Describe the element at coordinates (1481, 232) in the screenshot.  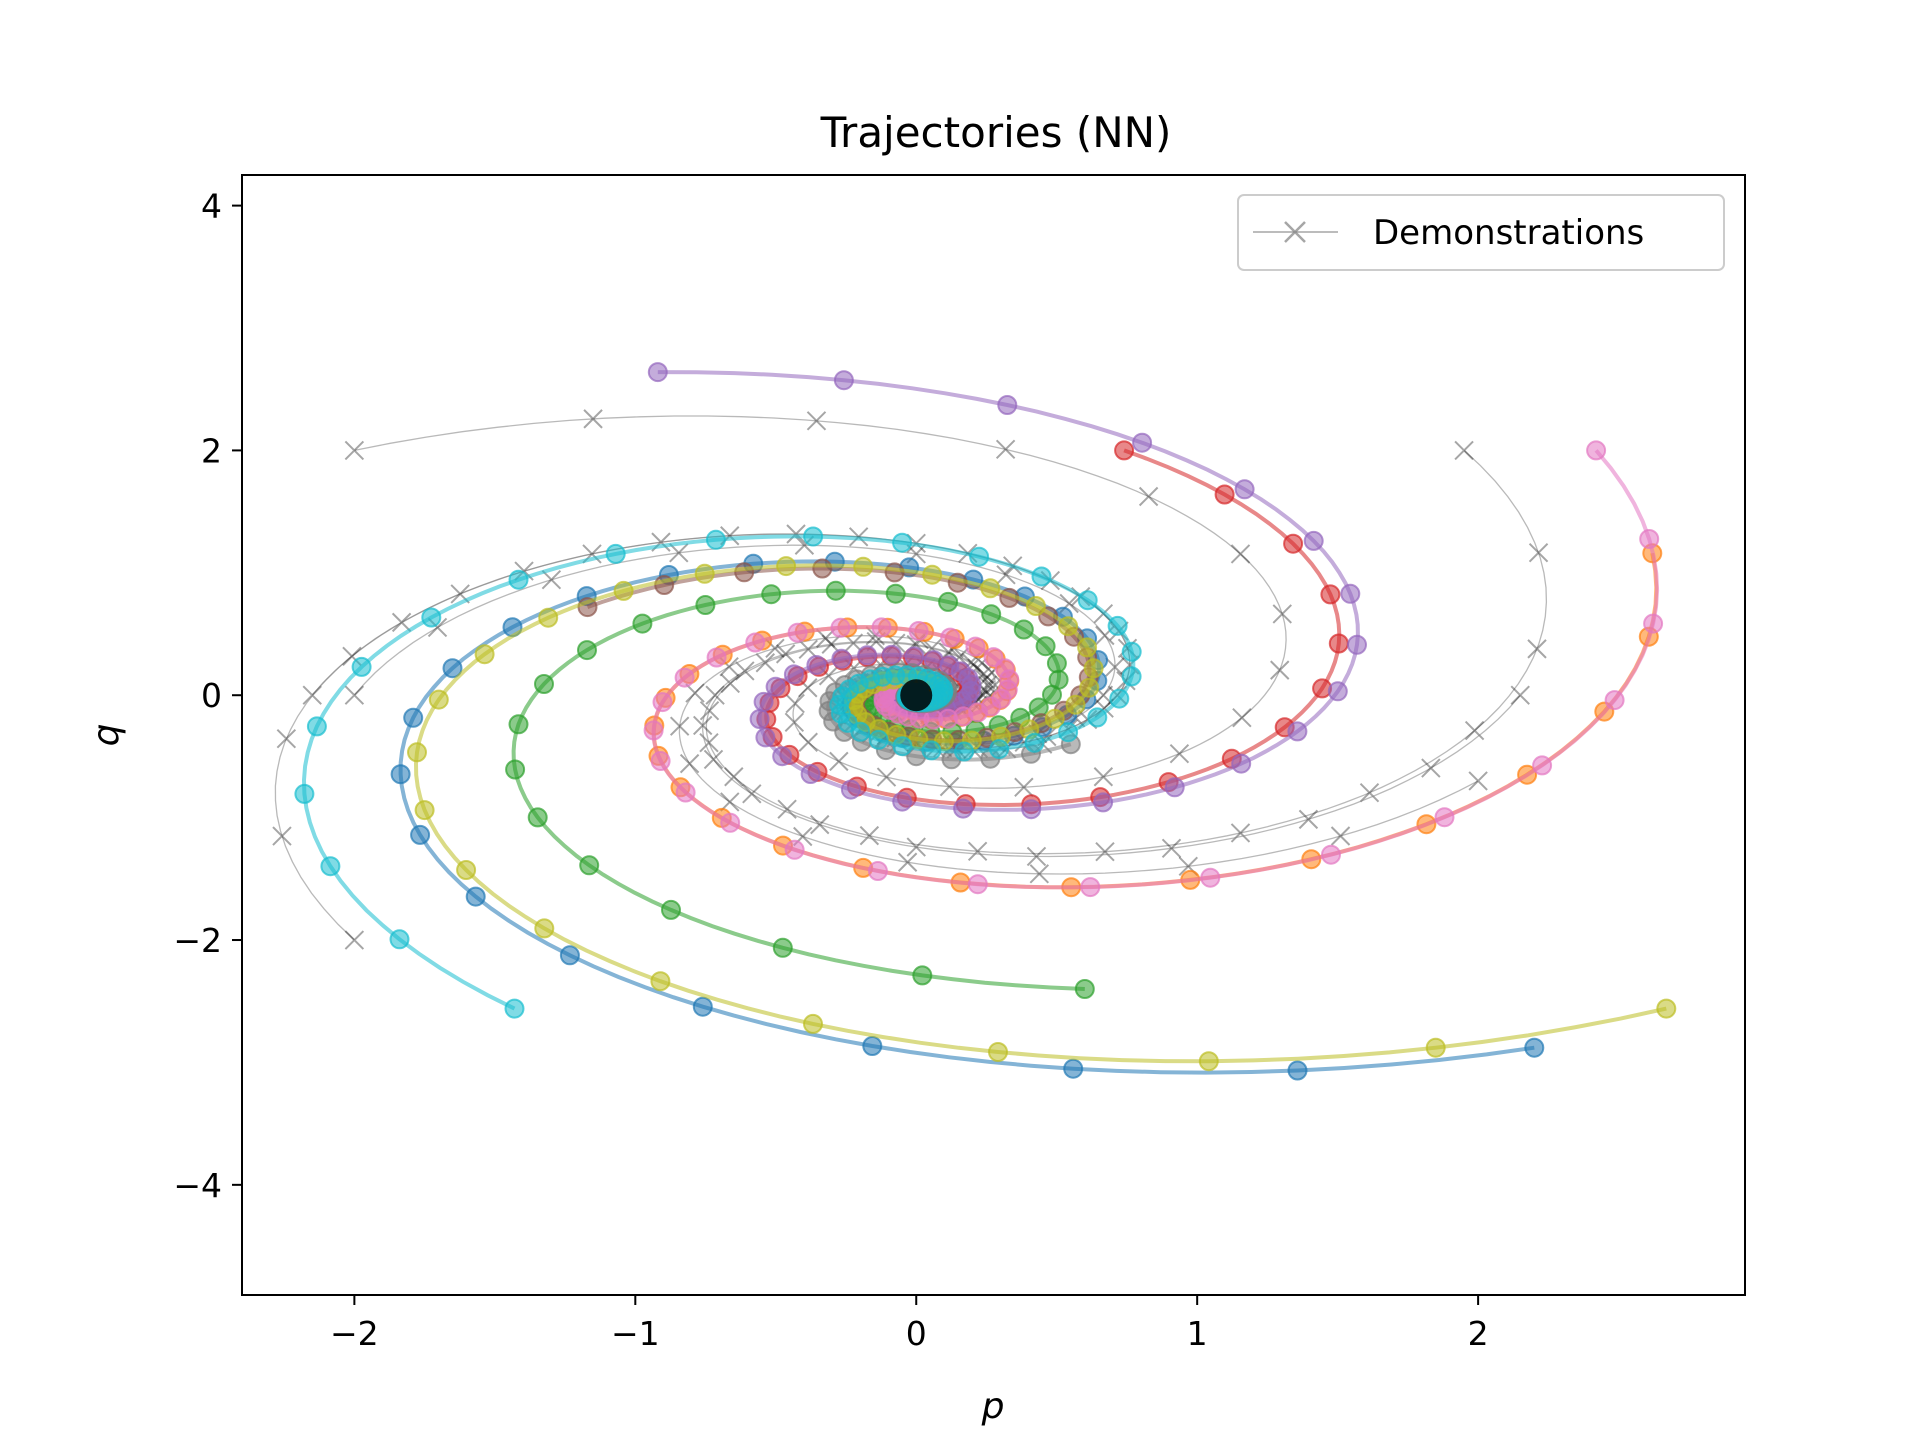
I see `legend: Demonstrations` at that location.